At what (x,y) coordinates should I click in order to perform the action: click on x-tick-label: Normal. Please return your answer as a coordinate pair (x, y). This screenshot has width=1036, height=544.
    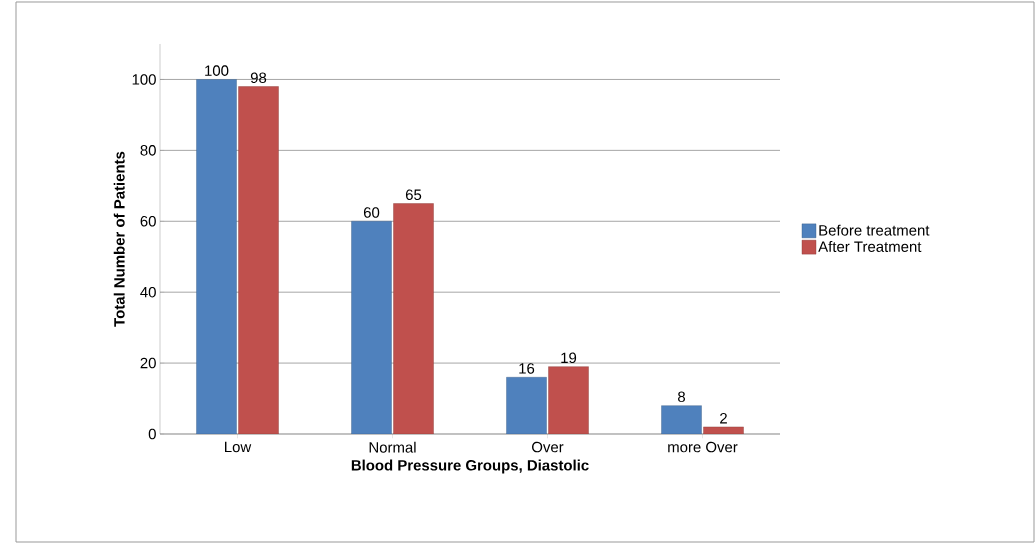
    Looking at the image, I should click on (392, 447).